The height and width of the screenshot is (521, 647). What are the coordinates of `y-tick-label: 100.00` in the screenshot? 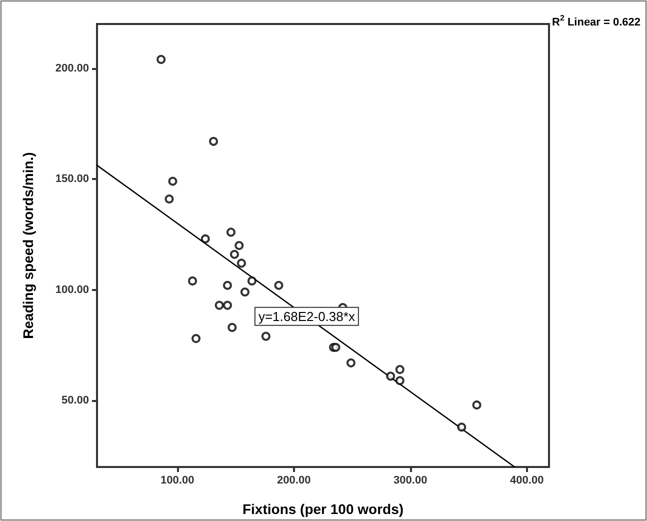 It's located at (72, 290).